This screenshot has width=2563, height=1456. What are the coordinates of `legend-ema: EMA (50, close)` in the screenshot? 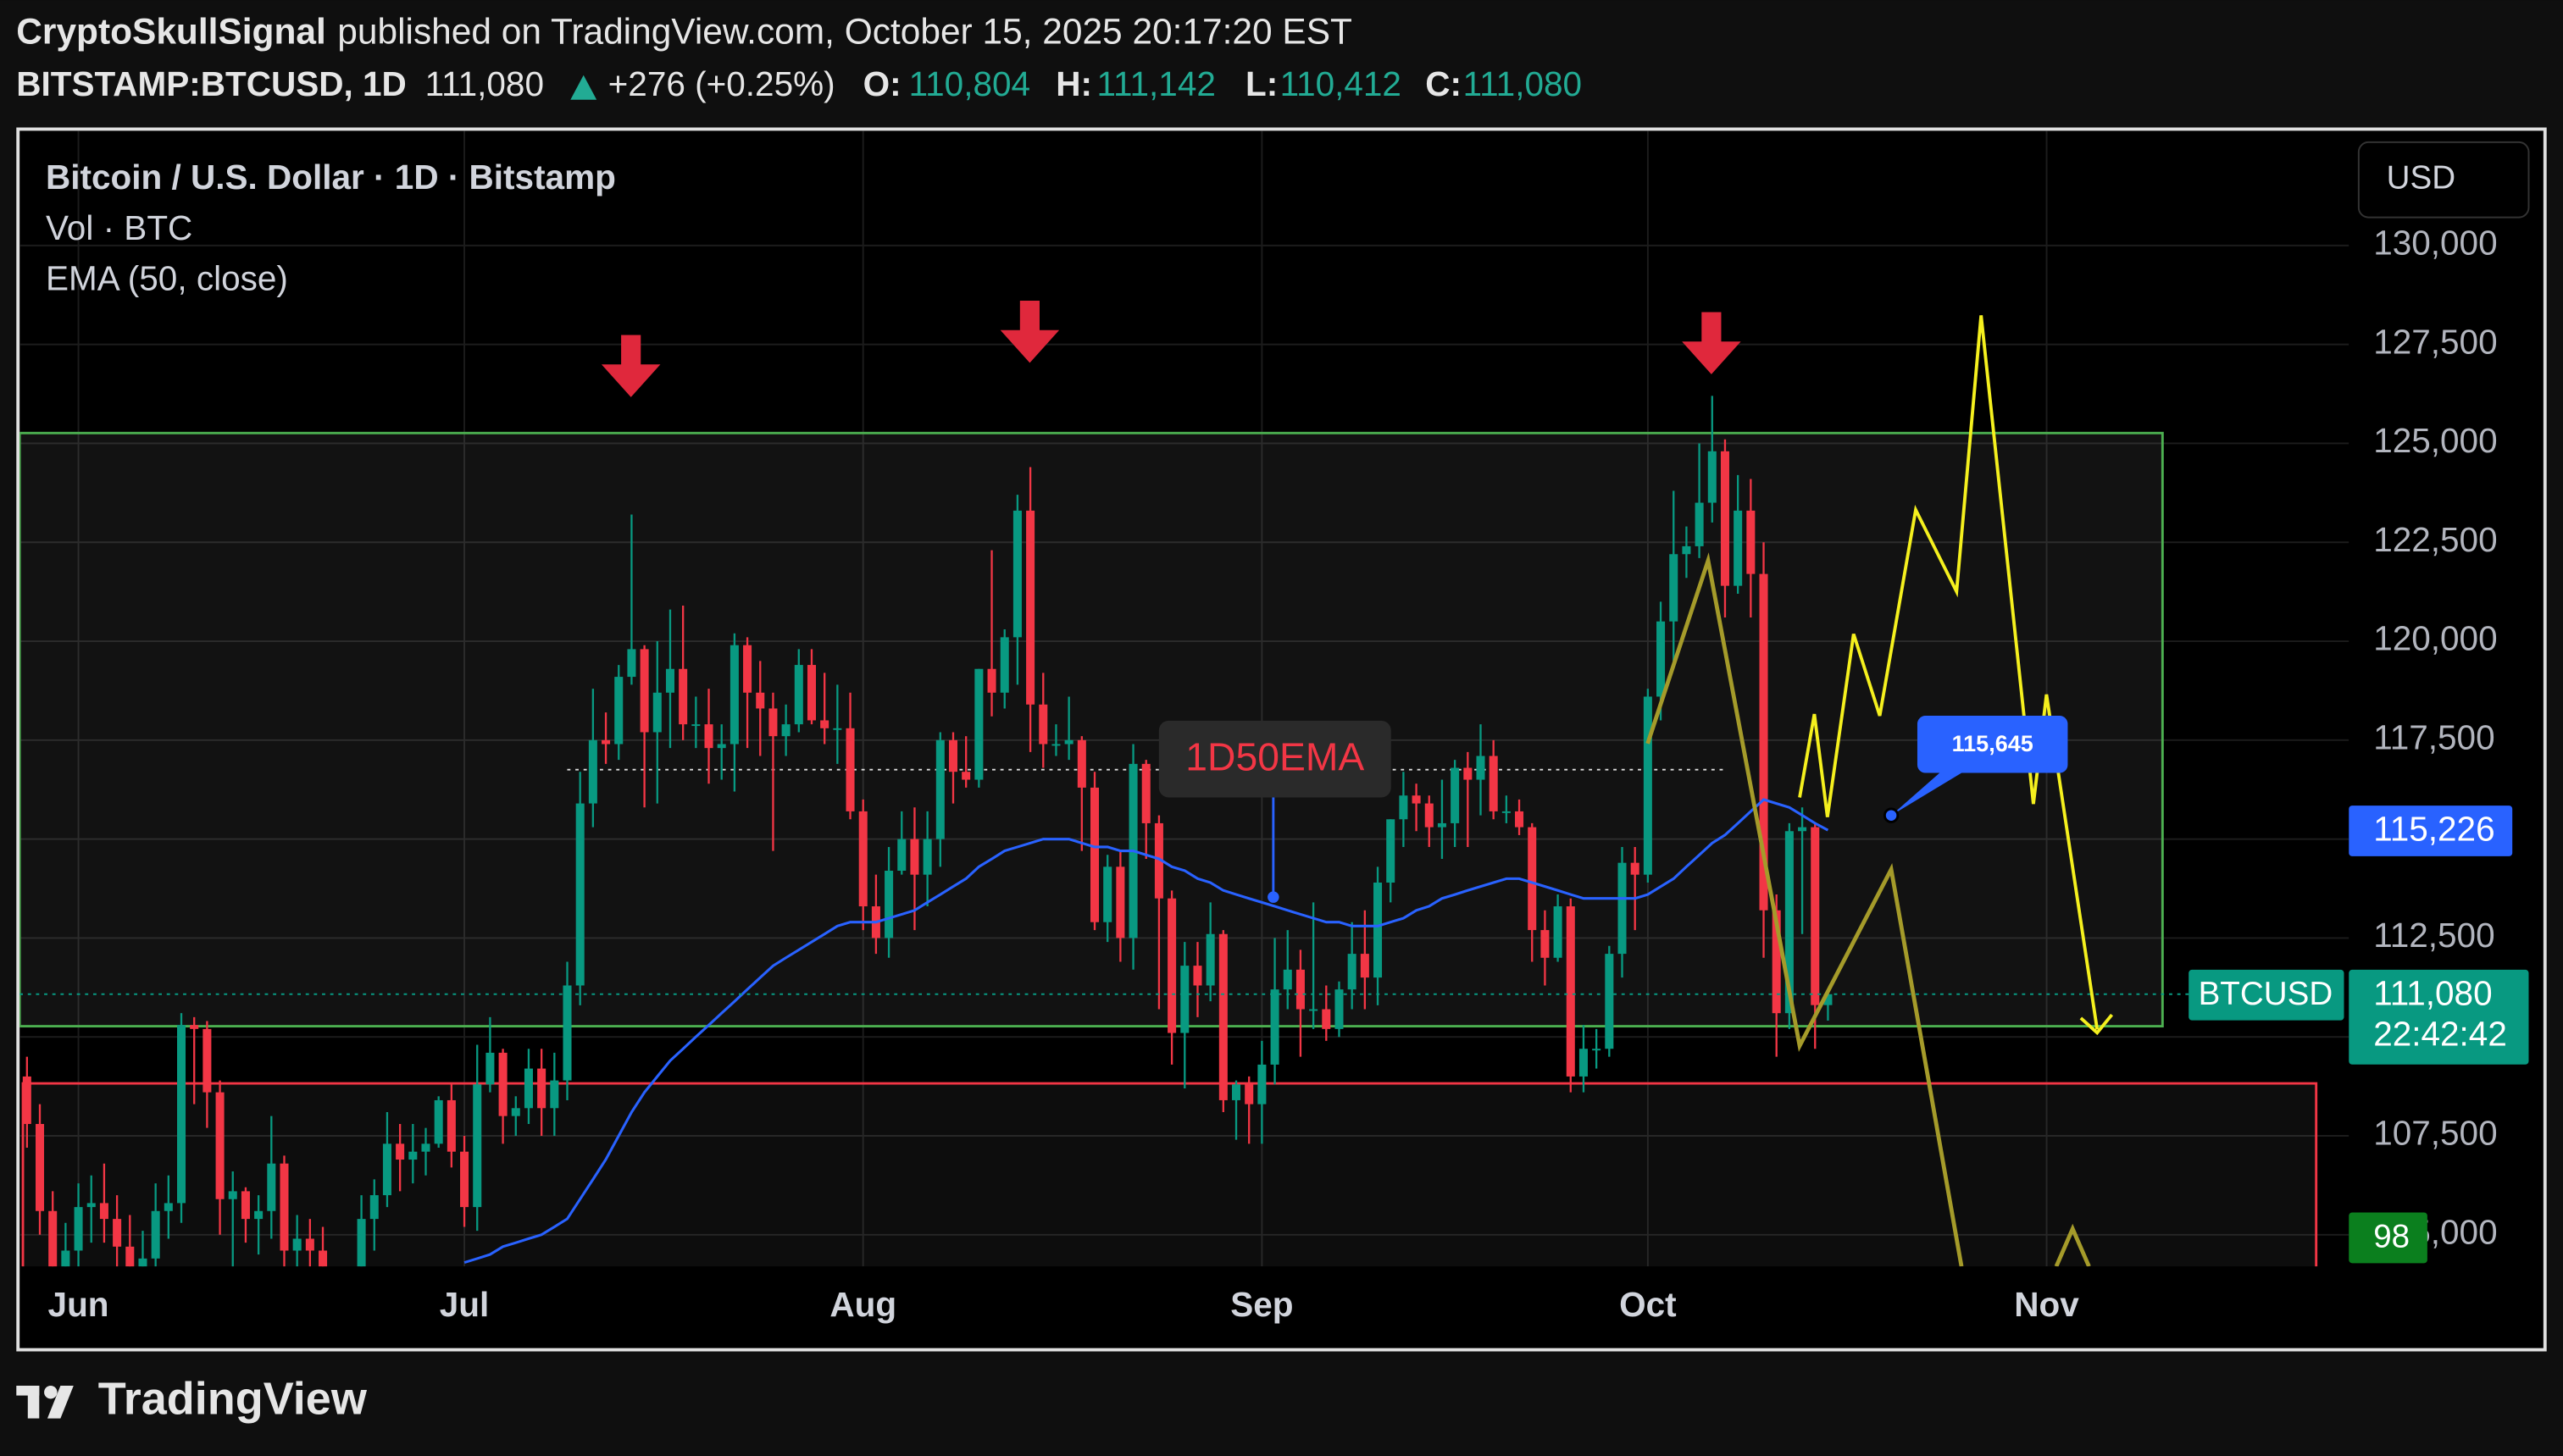 It's located at (167, 278).